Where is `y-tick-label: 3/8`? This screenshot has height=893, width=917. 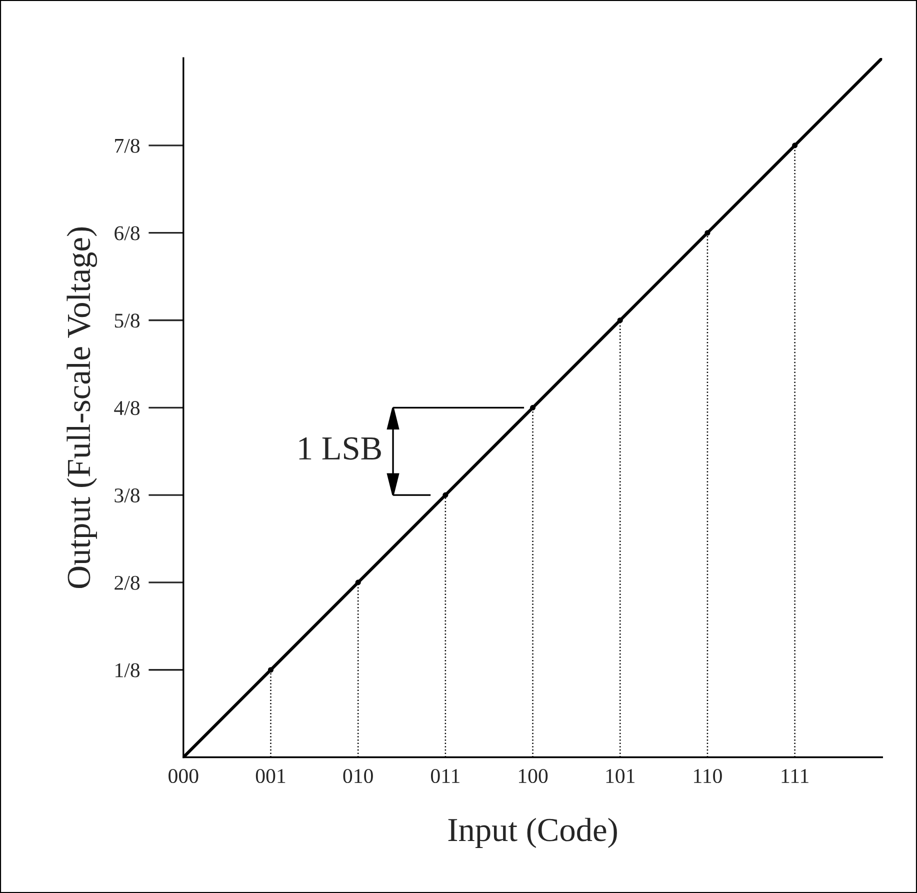
y-tick-label: 3/8 is located at coordinates (127, 495).